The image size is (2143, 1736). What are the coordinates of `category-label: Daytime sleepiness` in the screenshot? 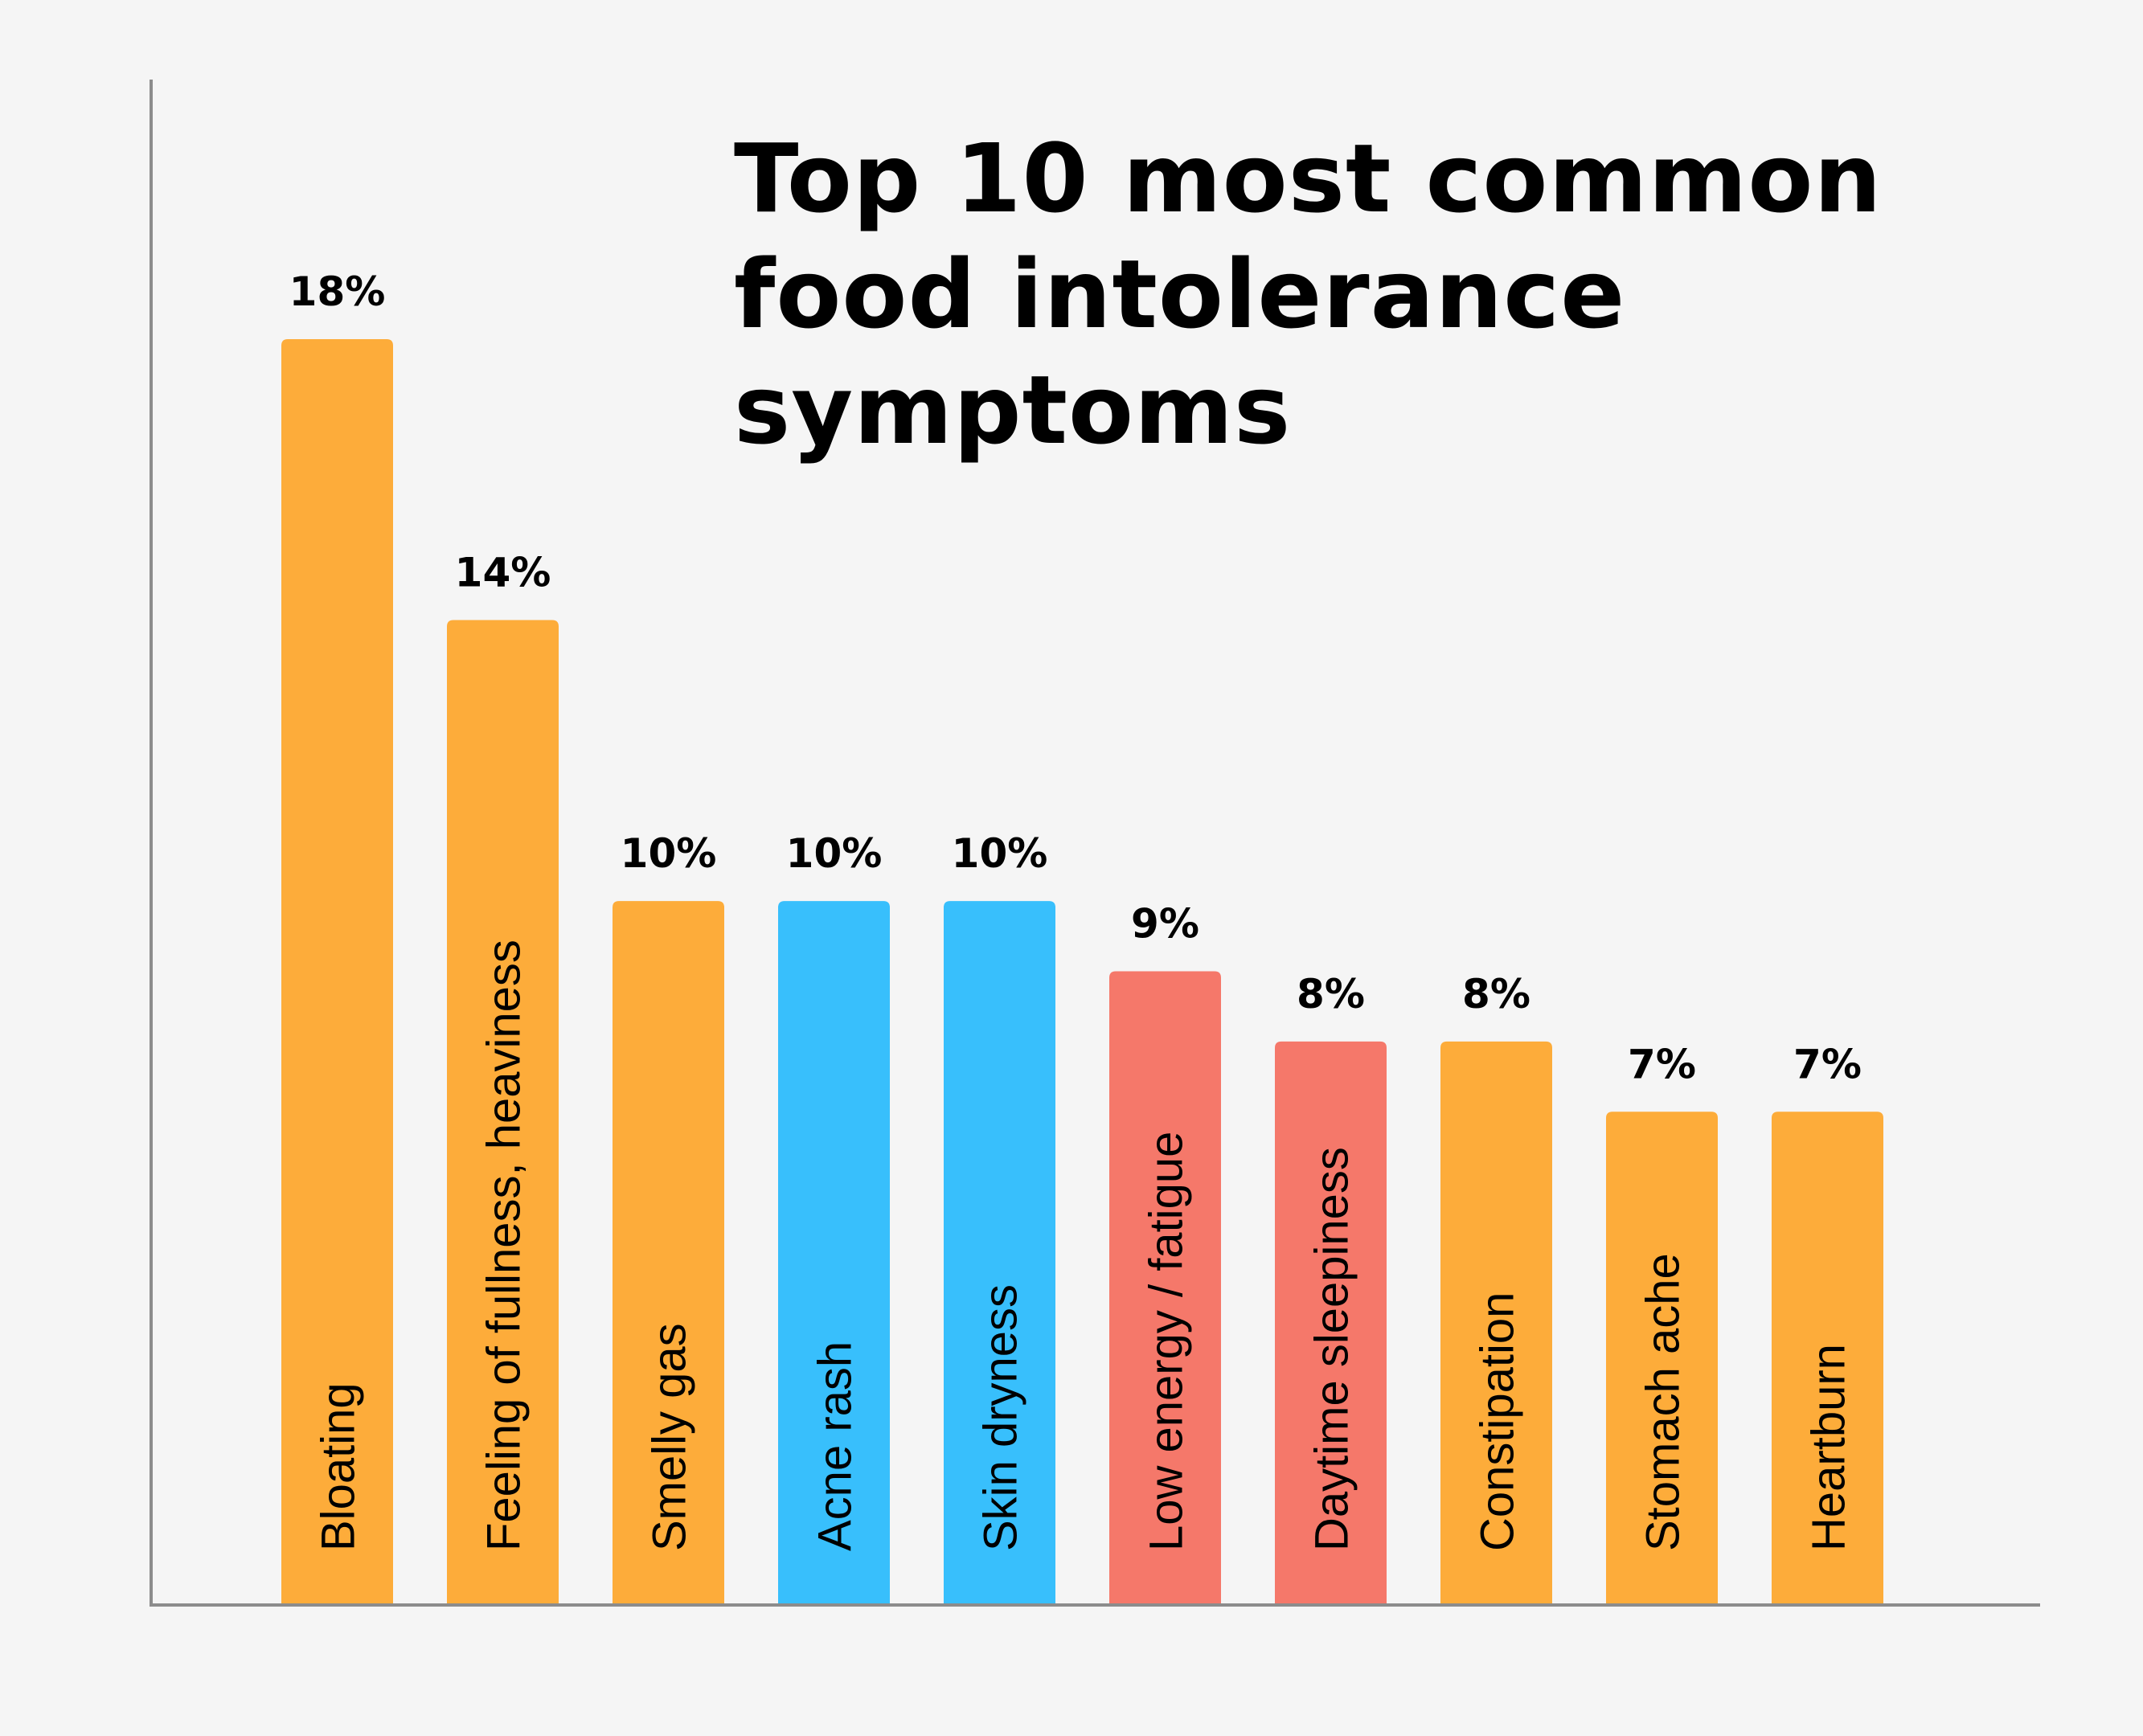 It's located at (1332, 1349).